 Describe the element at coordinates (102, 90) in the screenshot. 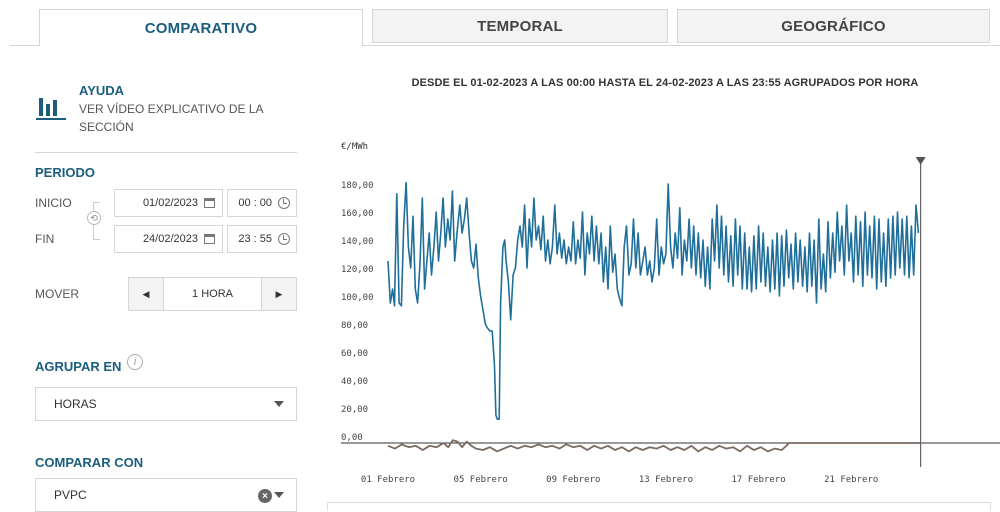

I see `help-title: AYUDA` at that location.